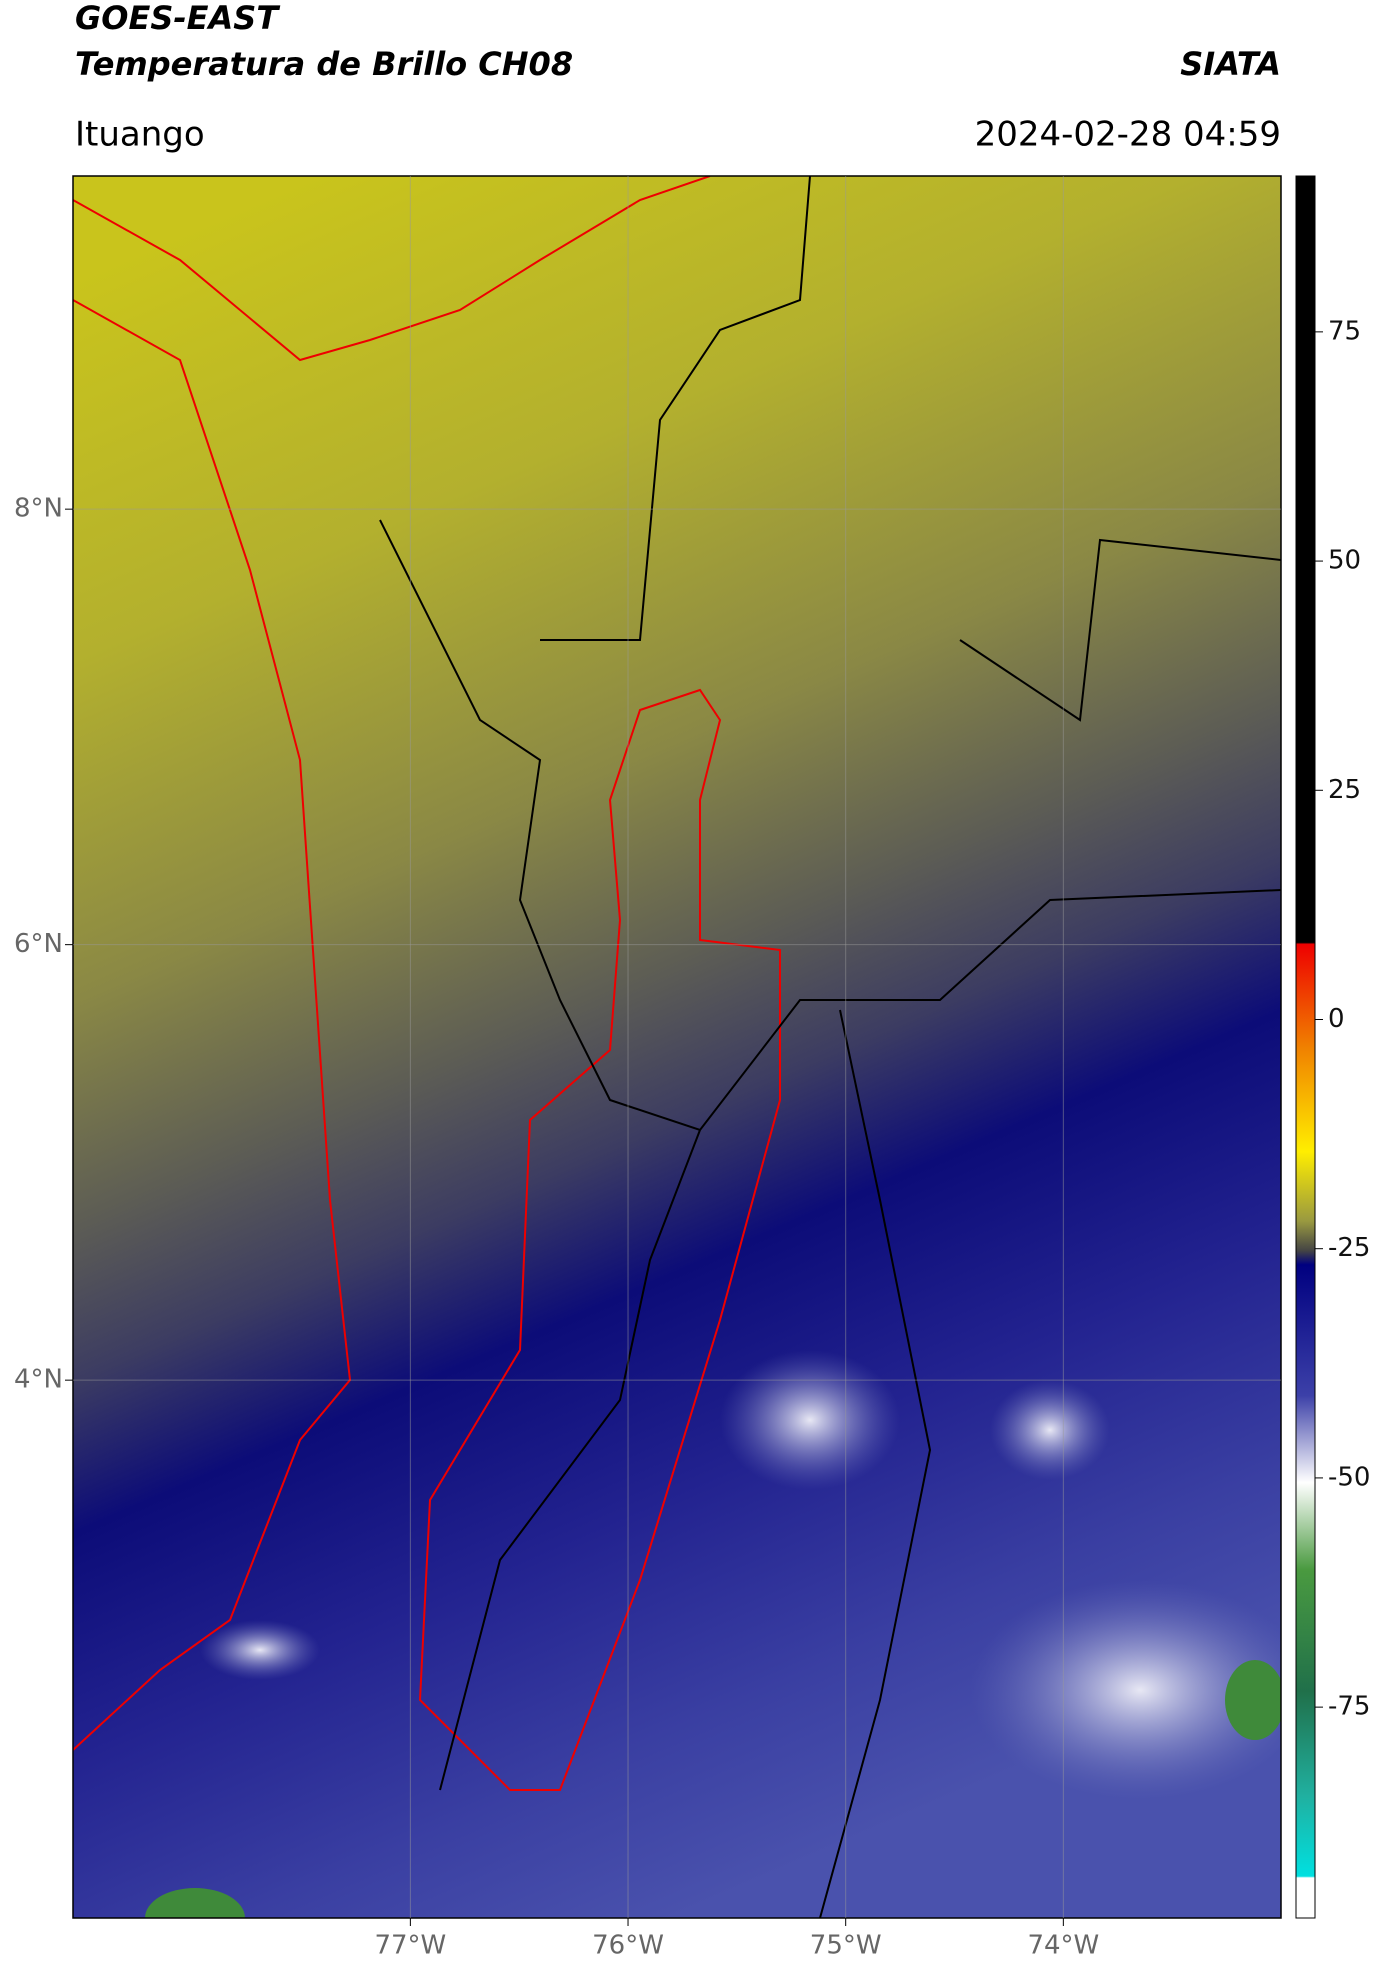  Describe the element at coordinates (410, 1946) in the screenshot. I see `x-tick-label: 77°W` at that location.